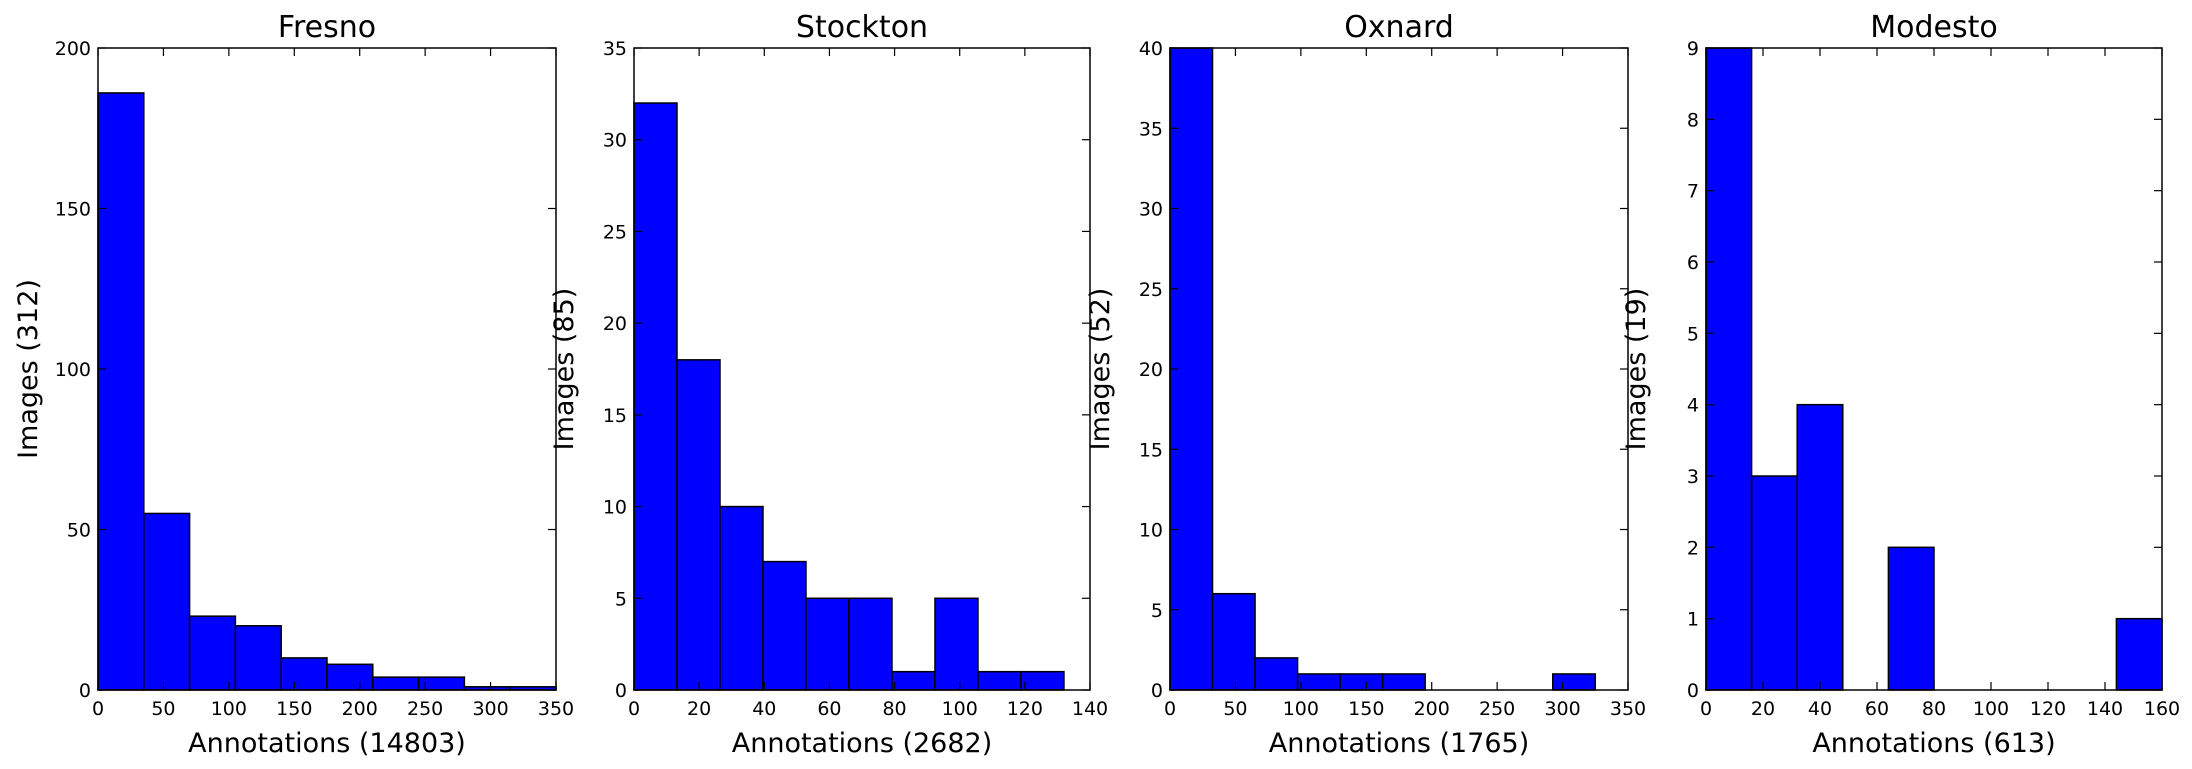 The width and height of the screenshot is (2192, 769). Describe the element at coordinates (1933, 743) in the screenshot. I see `x-axis-label: Annotations (613)` at that location.